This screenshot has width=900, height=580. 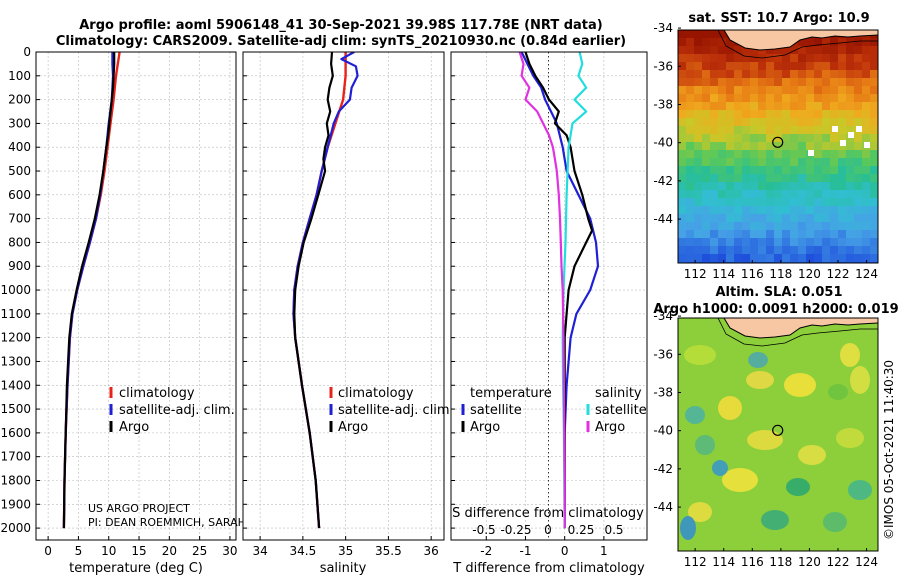 What do you see at coordinates (345, 551) in the screenshot?
I see `x-tick-label: 35` at bounding box center [345, 551].